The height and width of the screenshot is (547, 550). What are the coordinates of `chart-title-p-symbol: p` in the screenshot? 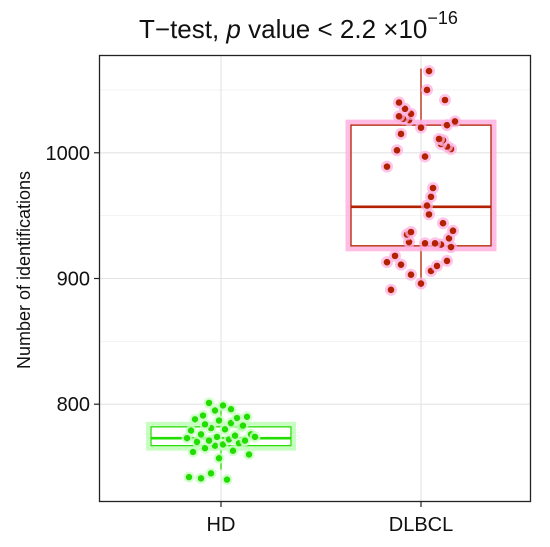 It's located at (232, 29).